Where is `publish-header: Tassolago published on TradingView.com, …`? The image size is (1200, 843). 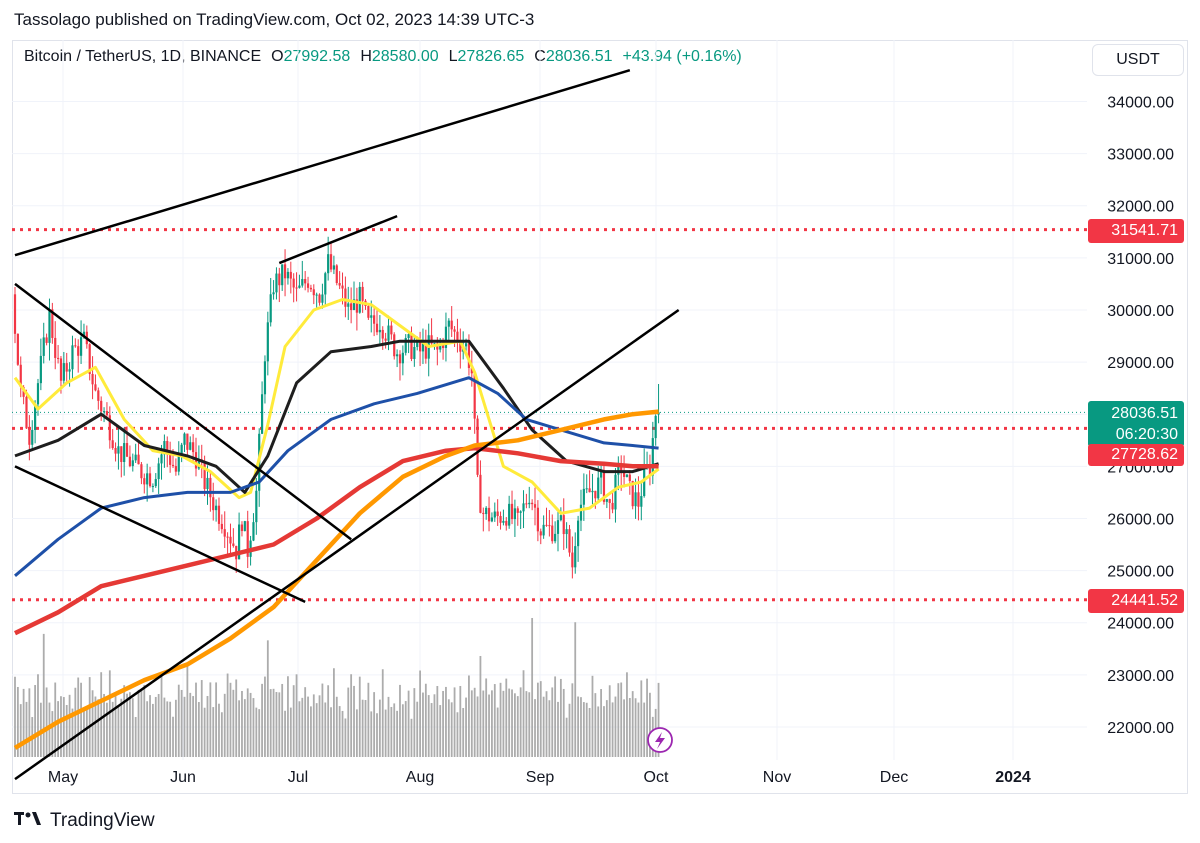
publish-header: Tassolago published on TradingView.com, … is located at coordinates (274, 19).